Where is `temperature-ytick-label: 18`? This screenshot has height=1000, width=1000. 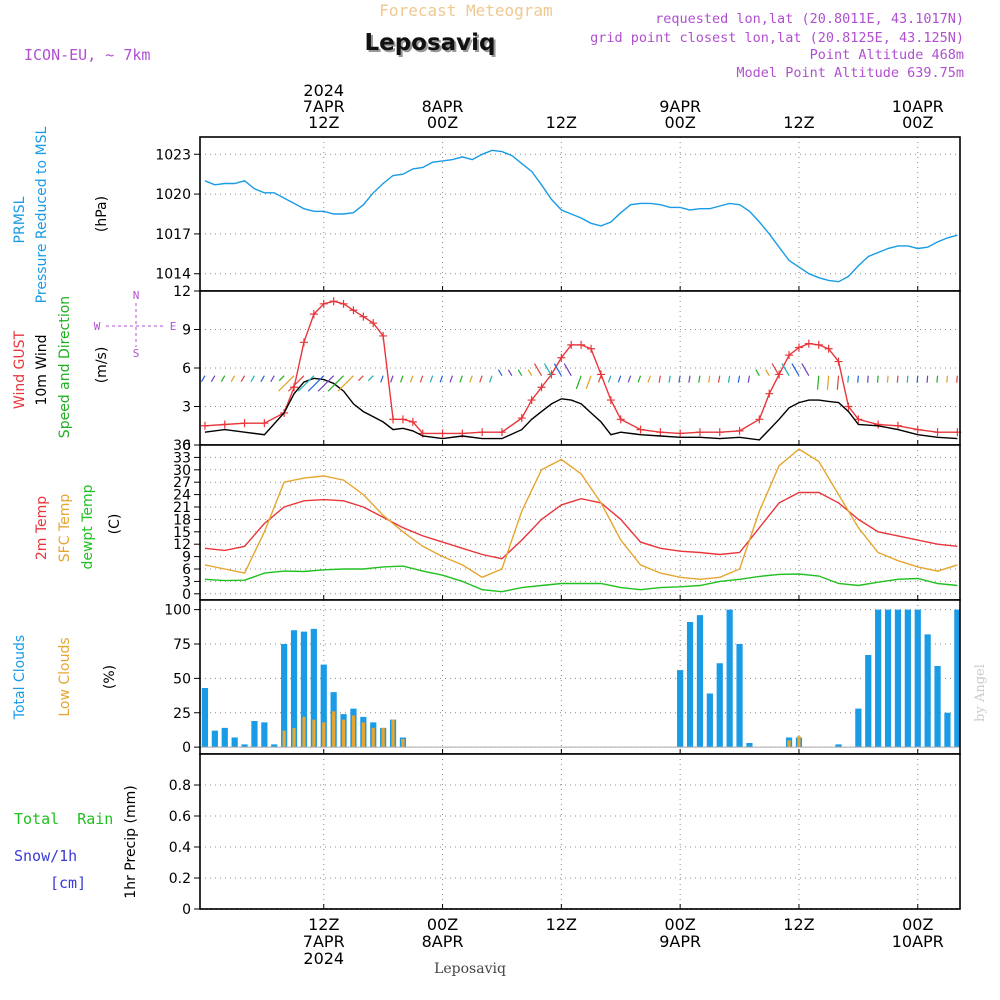 temperature-ytick-label: 18 is located at coordinates (182, 520).